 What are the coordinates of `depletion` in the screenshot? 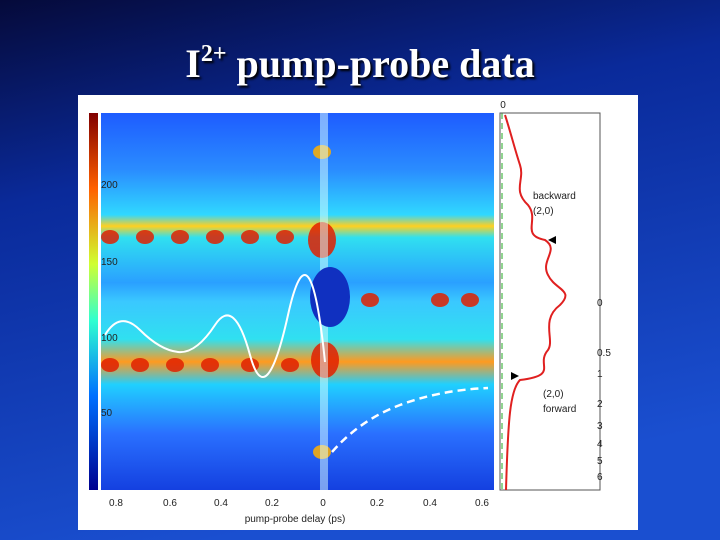 It's located at (330, 297).